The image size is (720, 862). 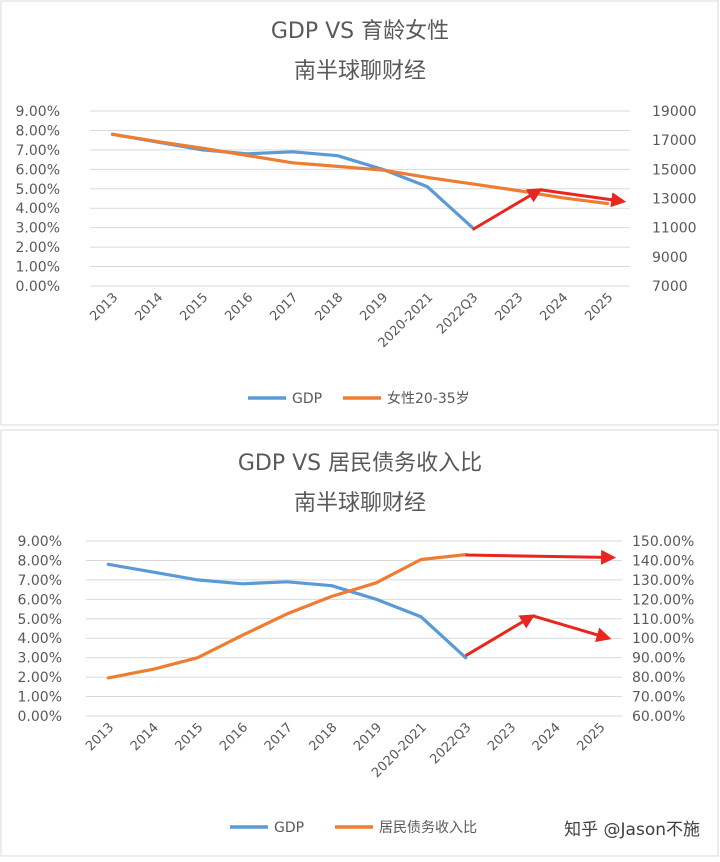 I want to click on y-right-tick-label: 90.00%, so click(x=658, y=659).